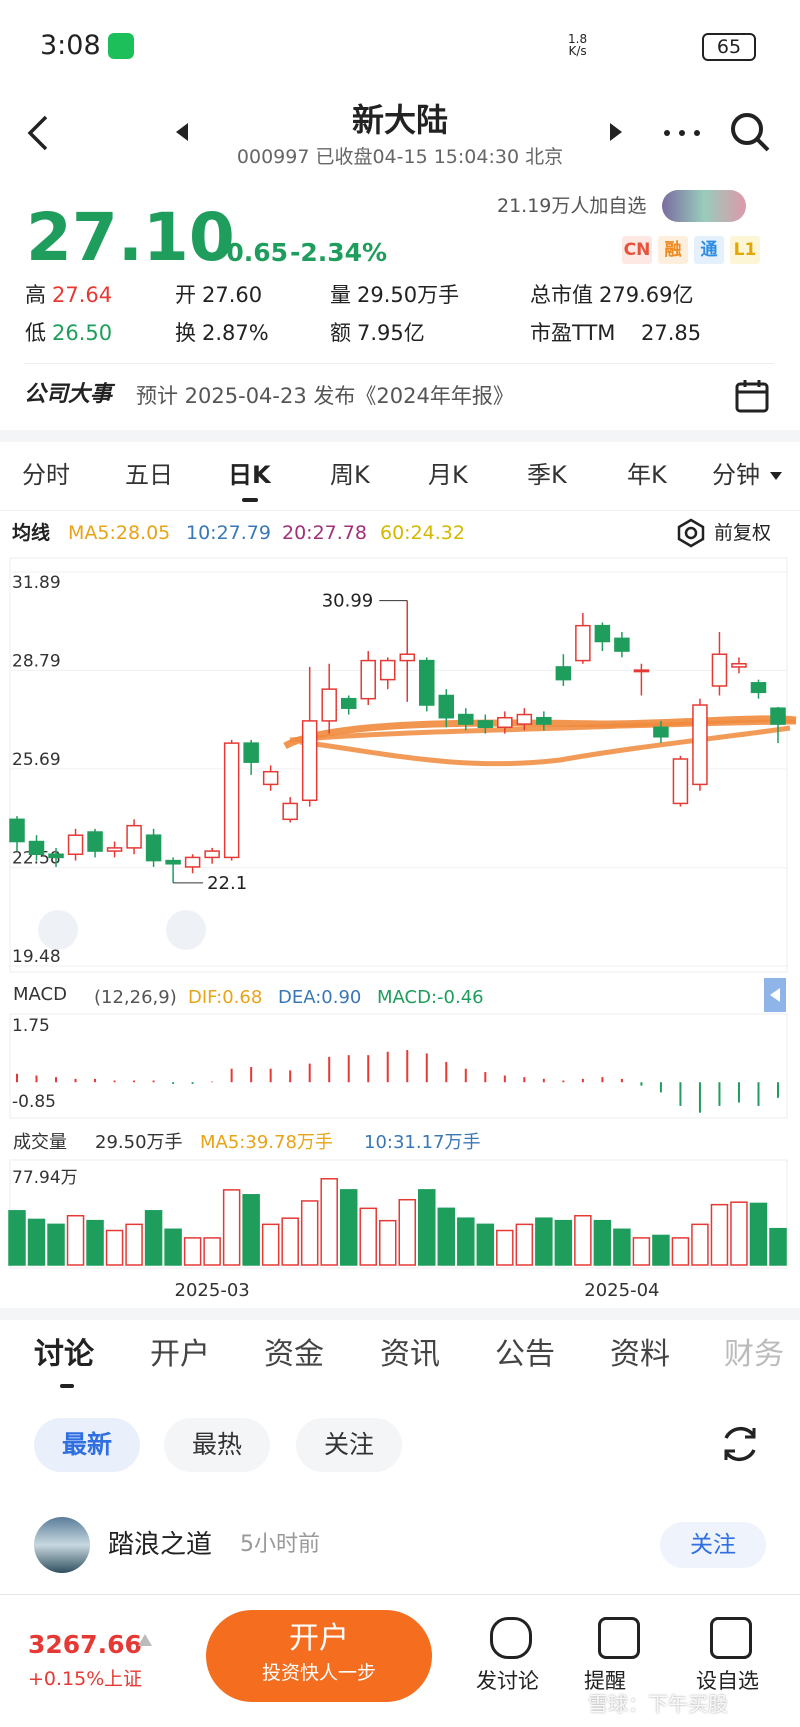 The height and width of the screenshot is (1727, 800). I want to click on section-gap, so click(400, 1314).